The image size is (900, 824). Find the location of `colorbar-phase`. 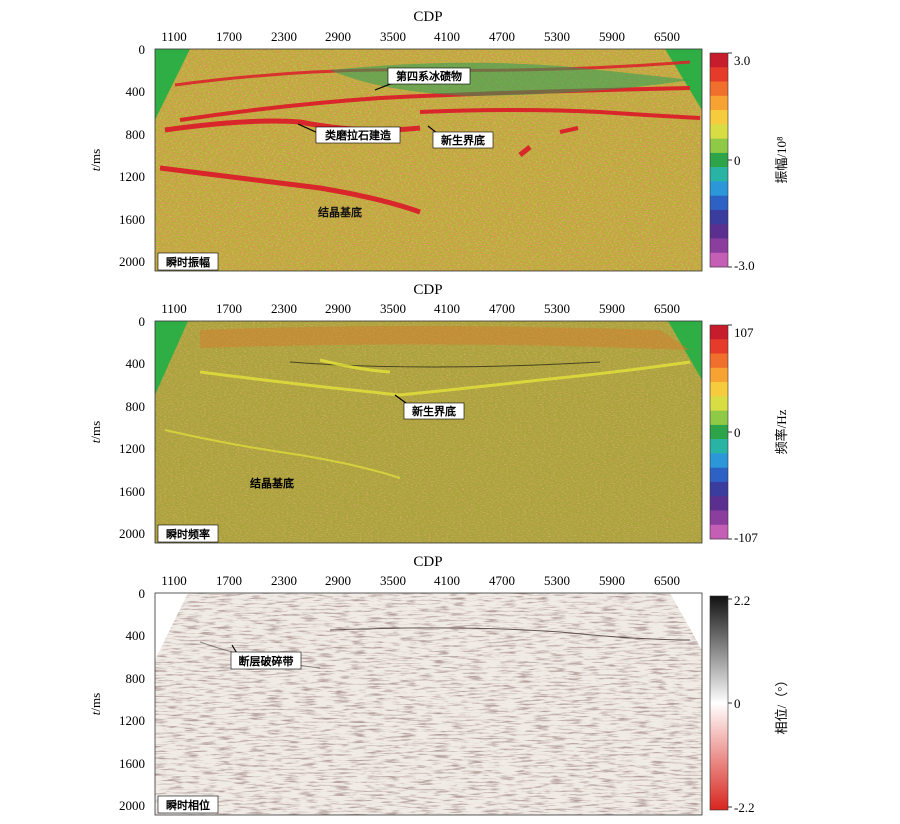

colorbar-phase is located at coordinates (719, 703).